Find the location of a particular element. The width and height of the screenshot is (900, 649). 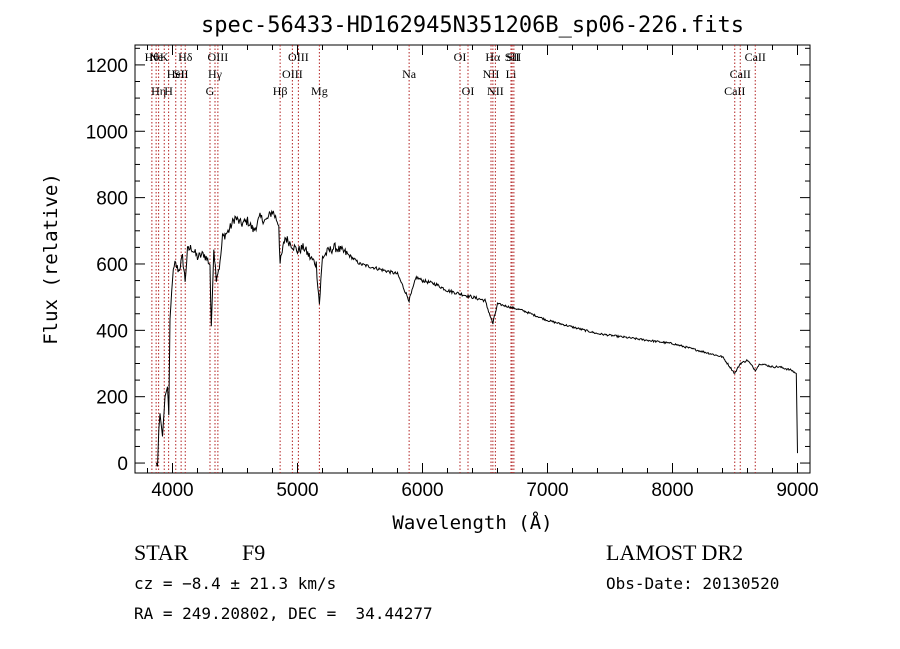

line-marker-label: G is located at coordinates (210, 91).